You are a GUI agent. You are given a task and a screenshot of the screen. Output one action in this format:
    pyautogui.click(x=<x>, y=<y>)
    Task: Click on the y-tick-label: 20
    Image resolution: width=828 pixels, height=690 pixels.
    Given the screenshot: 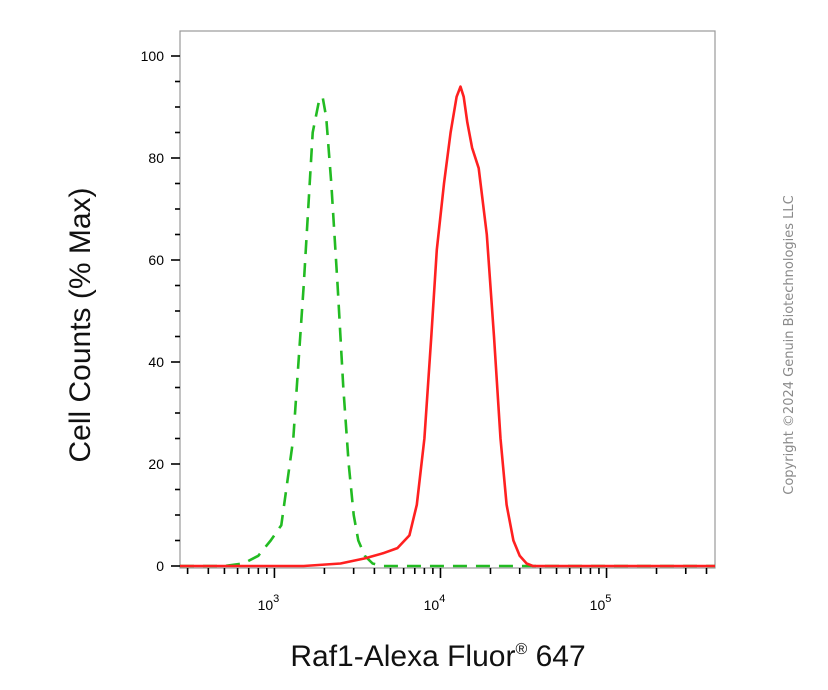 What is the action you would take?
    pyautogui.click(x=156, y=464)
    